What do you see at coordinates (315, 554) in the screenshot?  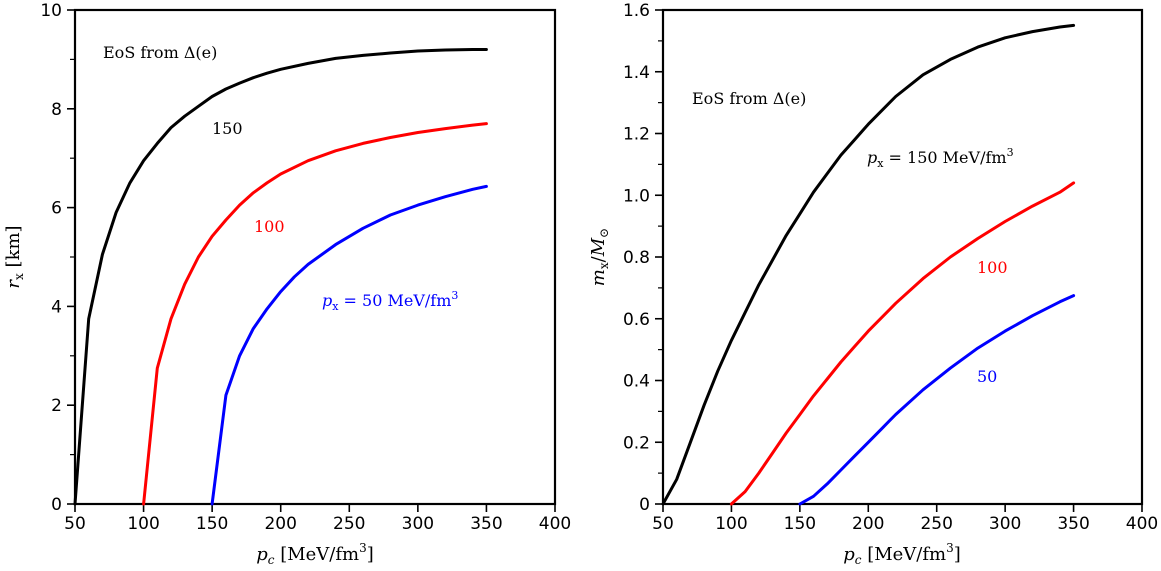 I see `radius-x-axis-label: pc [MeV/fm3]` at bounding box center [315, 554].